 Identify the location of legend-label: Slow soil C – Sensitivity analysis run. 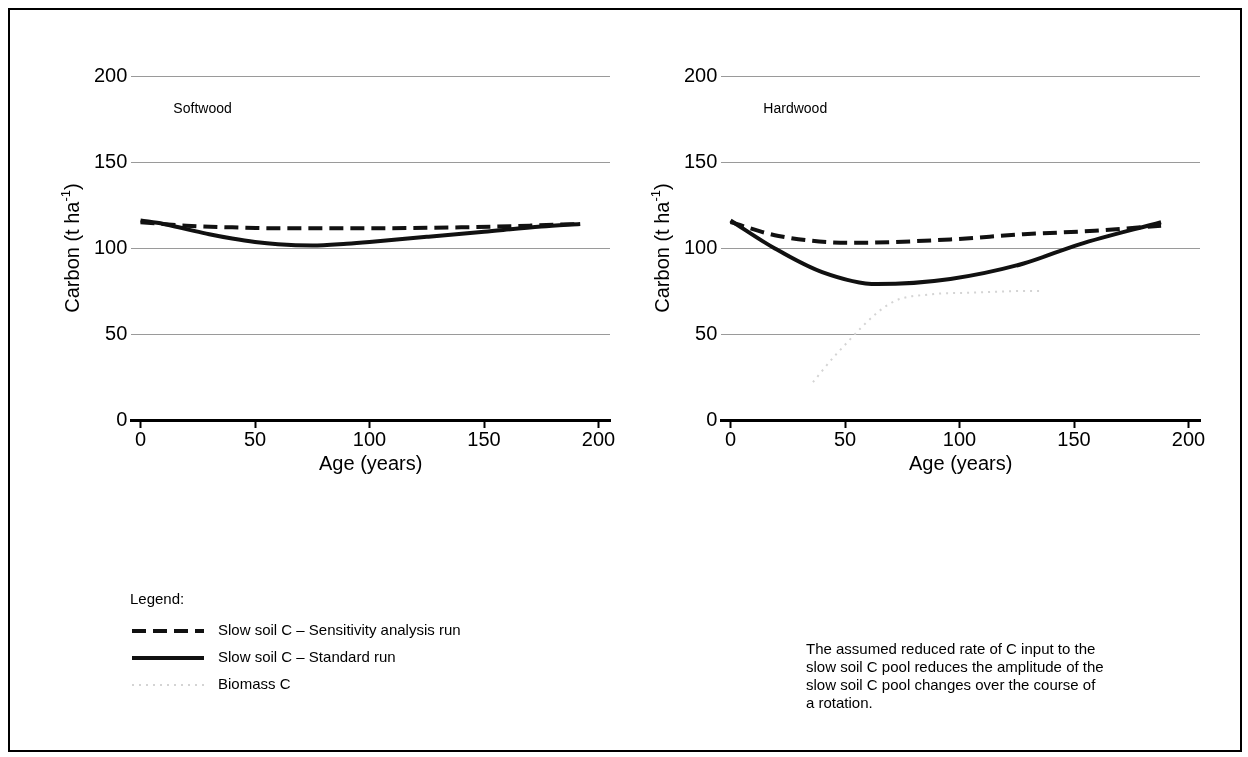
(339, 629).